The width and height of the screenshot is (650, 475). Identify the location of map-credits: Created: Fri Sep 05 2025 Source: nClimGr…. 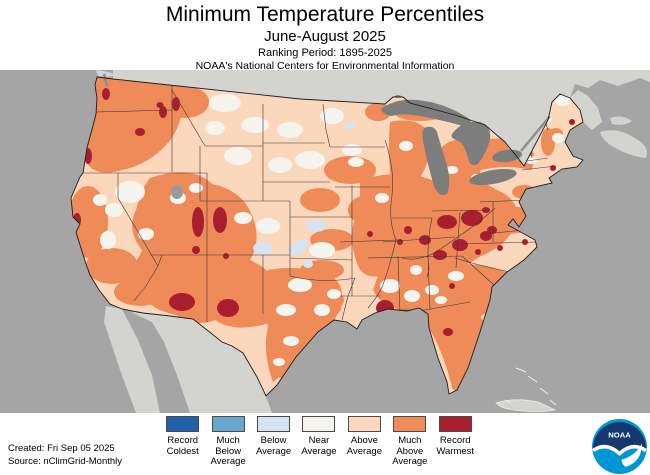
(65, 455).